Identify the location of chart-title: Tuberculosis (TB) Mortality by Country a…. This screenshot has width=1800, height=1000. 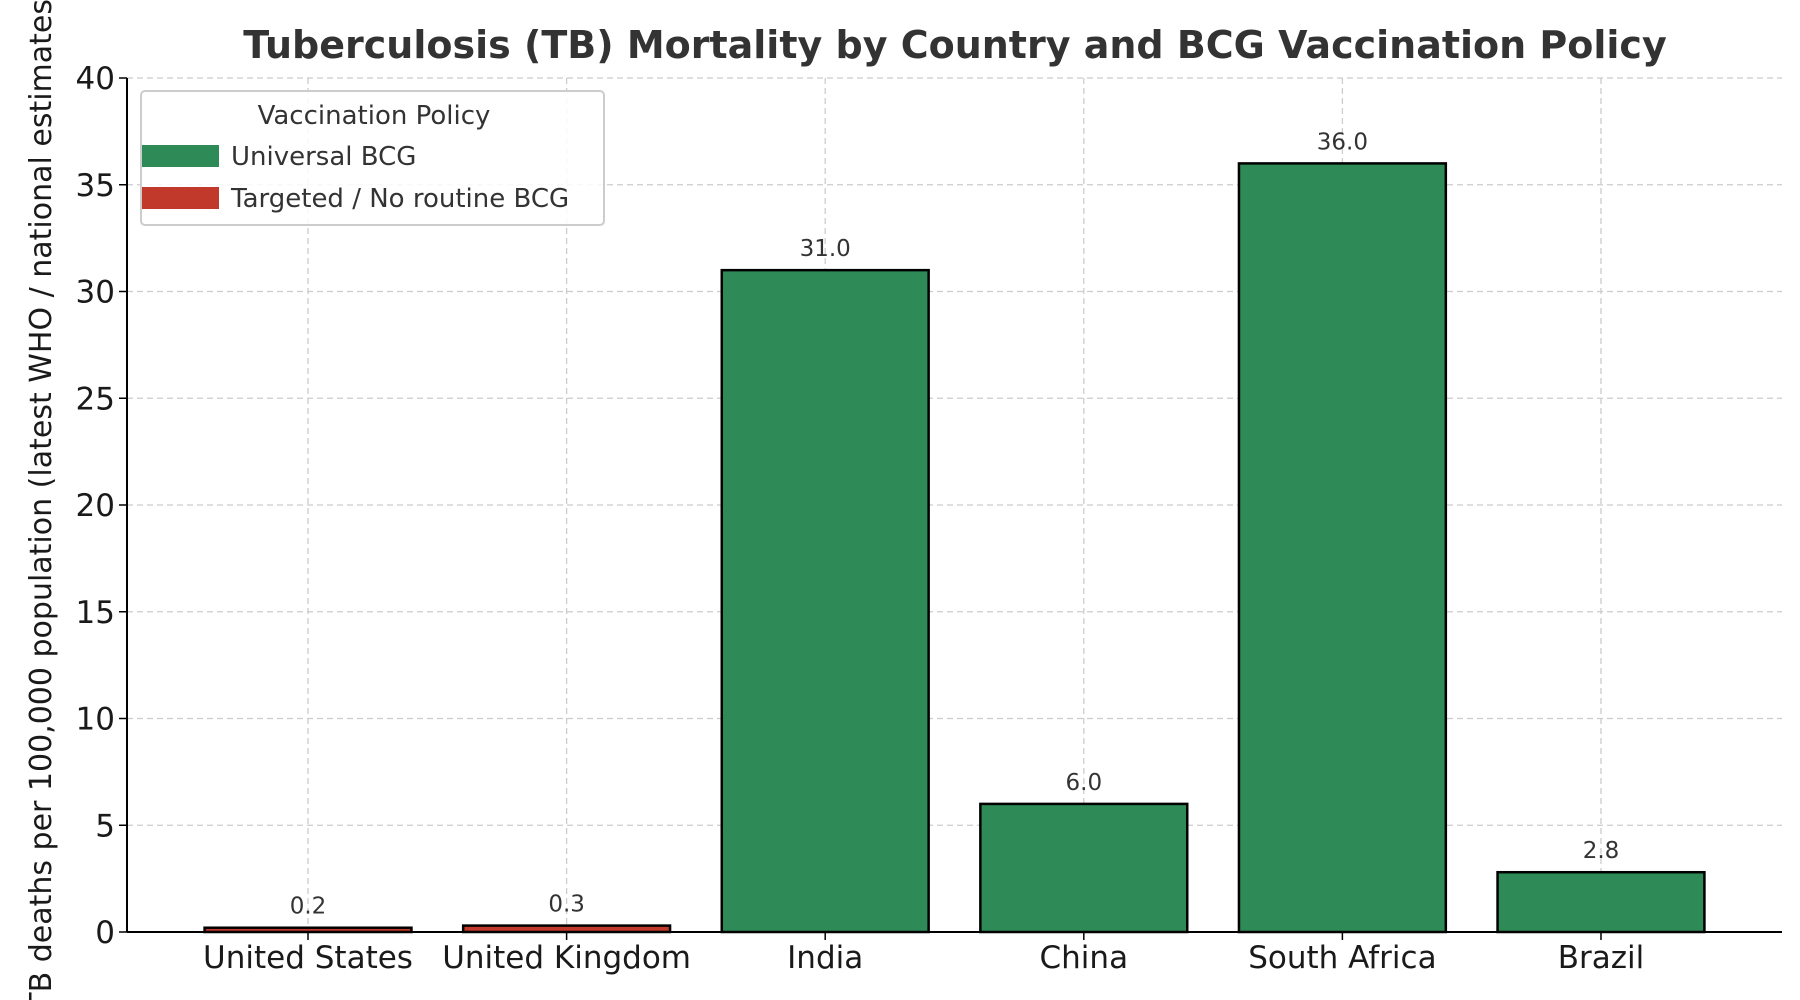
(955, 45).